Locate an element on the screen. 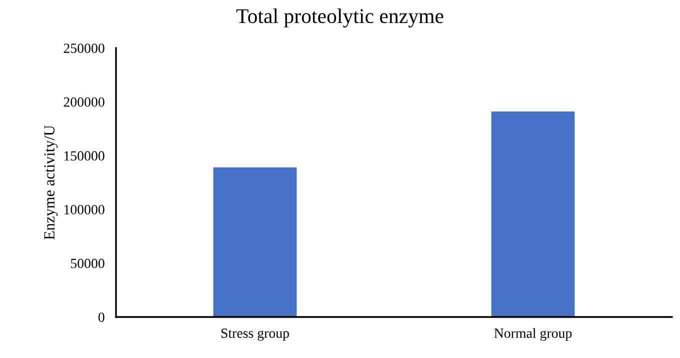 This screenshot has width=680, height=358. y-tick-label: 200000 is located at coordinates (84, 102).